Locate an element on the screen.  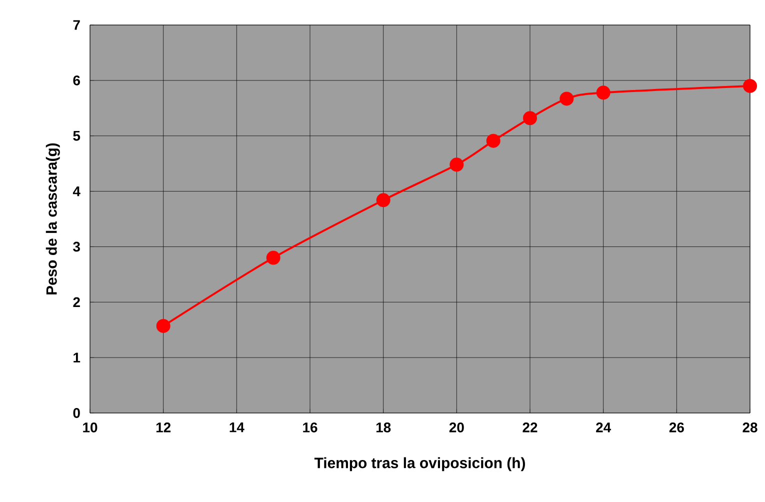
x-axis-title: Tiempo tras la oviposicion (h) is located at coordinates (419, 464).